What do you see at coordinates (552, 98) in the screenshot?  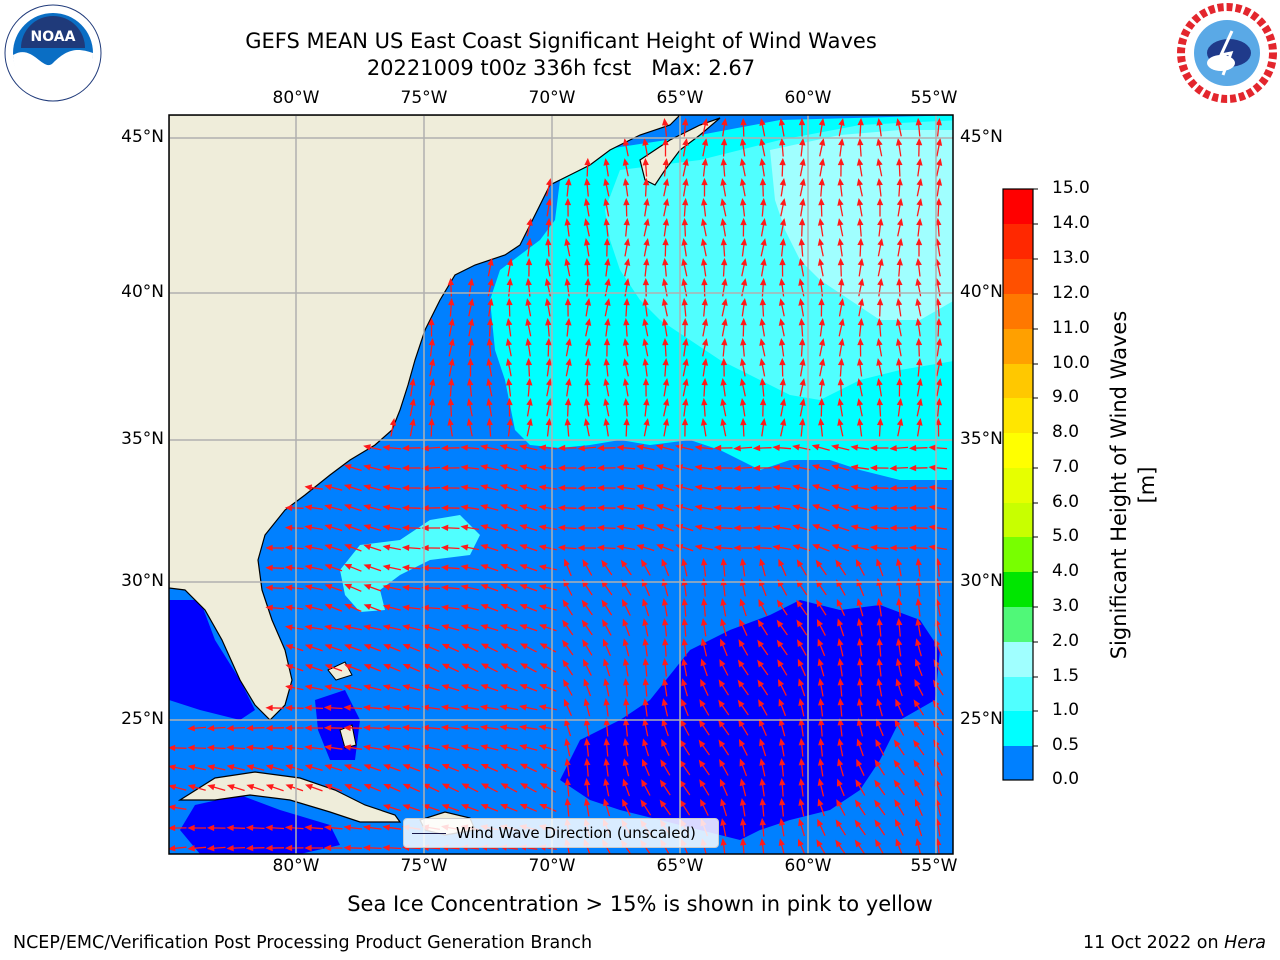 I see `lon-tick-top: 70°W` at bounding box center [552, 98].